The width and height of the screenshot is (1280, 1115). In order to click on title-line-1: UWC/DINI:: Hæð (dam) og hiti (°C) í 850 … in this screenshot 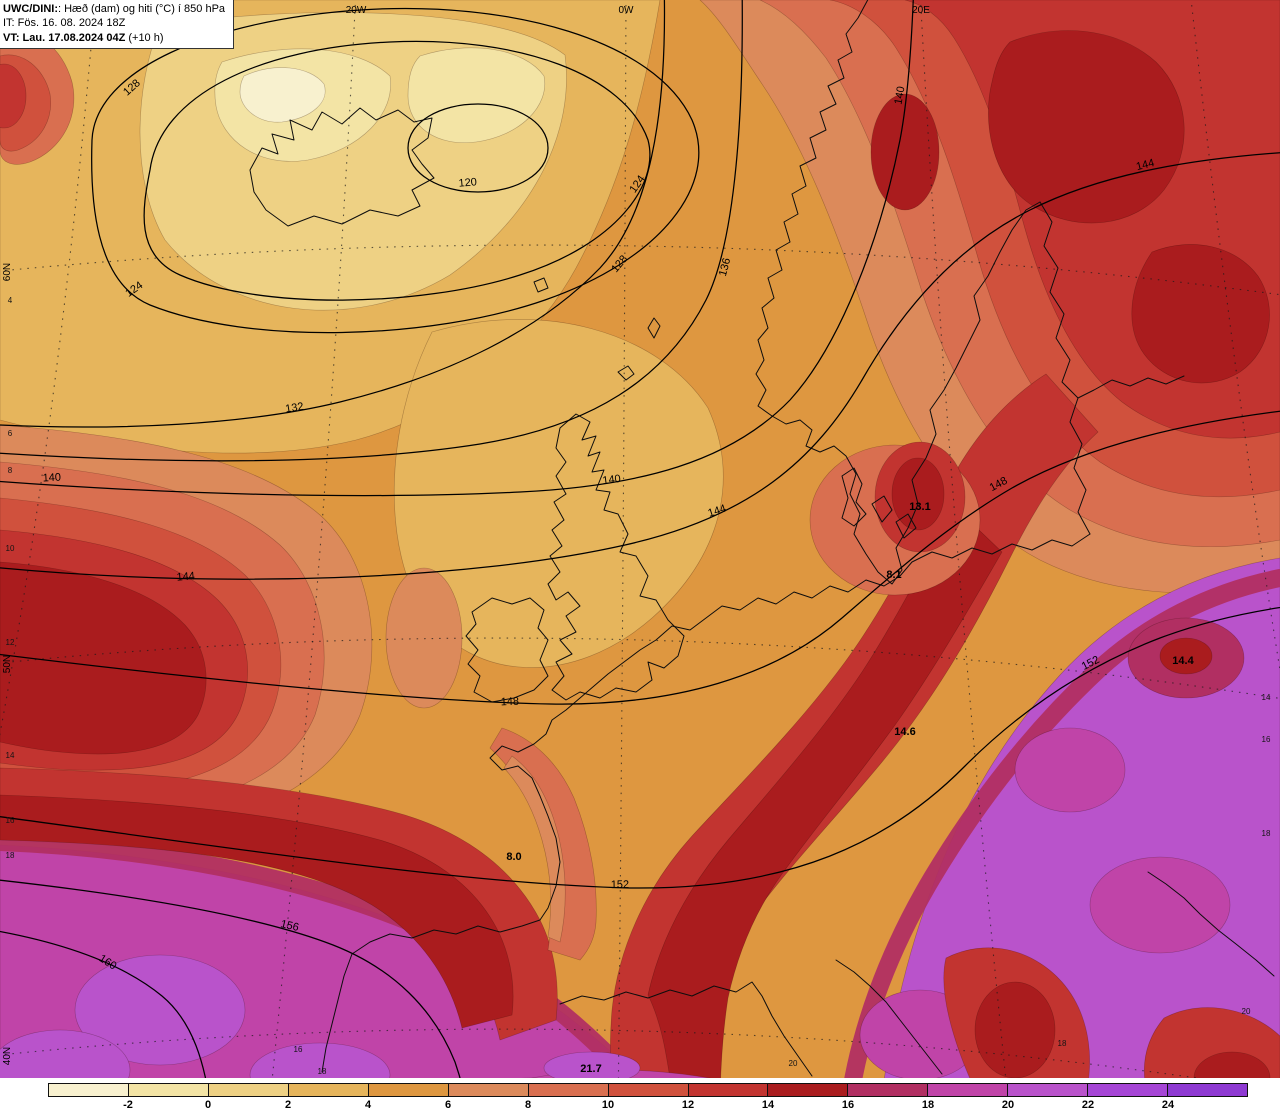, I will do `click(114, 9)`.